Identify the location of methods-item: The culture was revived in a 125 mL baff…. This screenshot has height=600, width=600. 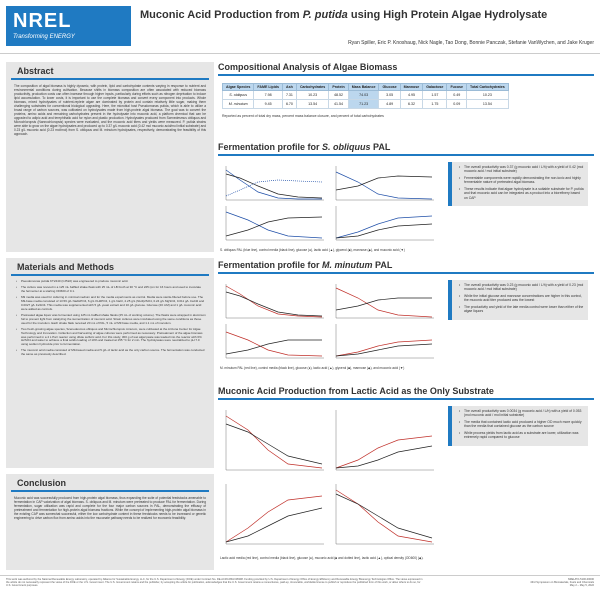
(111, 289).